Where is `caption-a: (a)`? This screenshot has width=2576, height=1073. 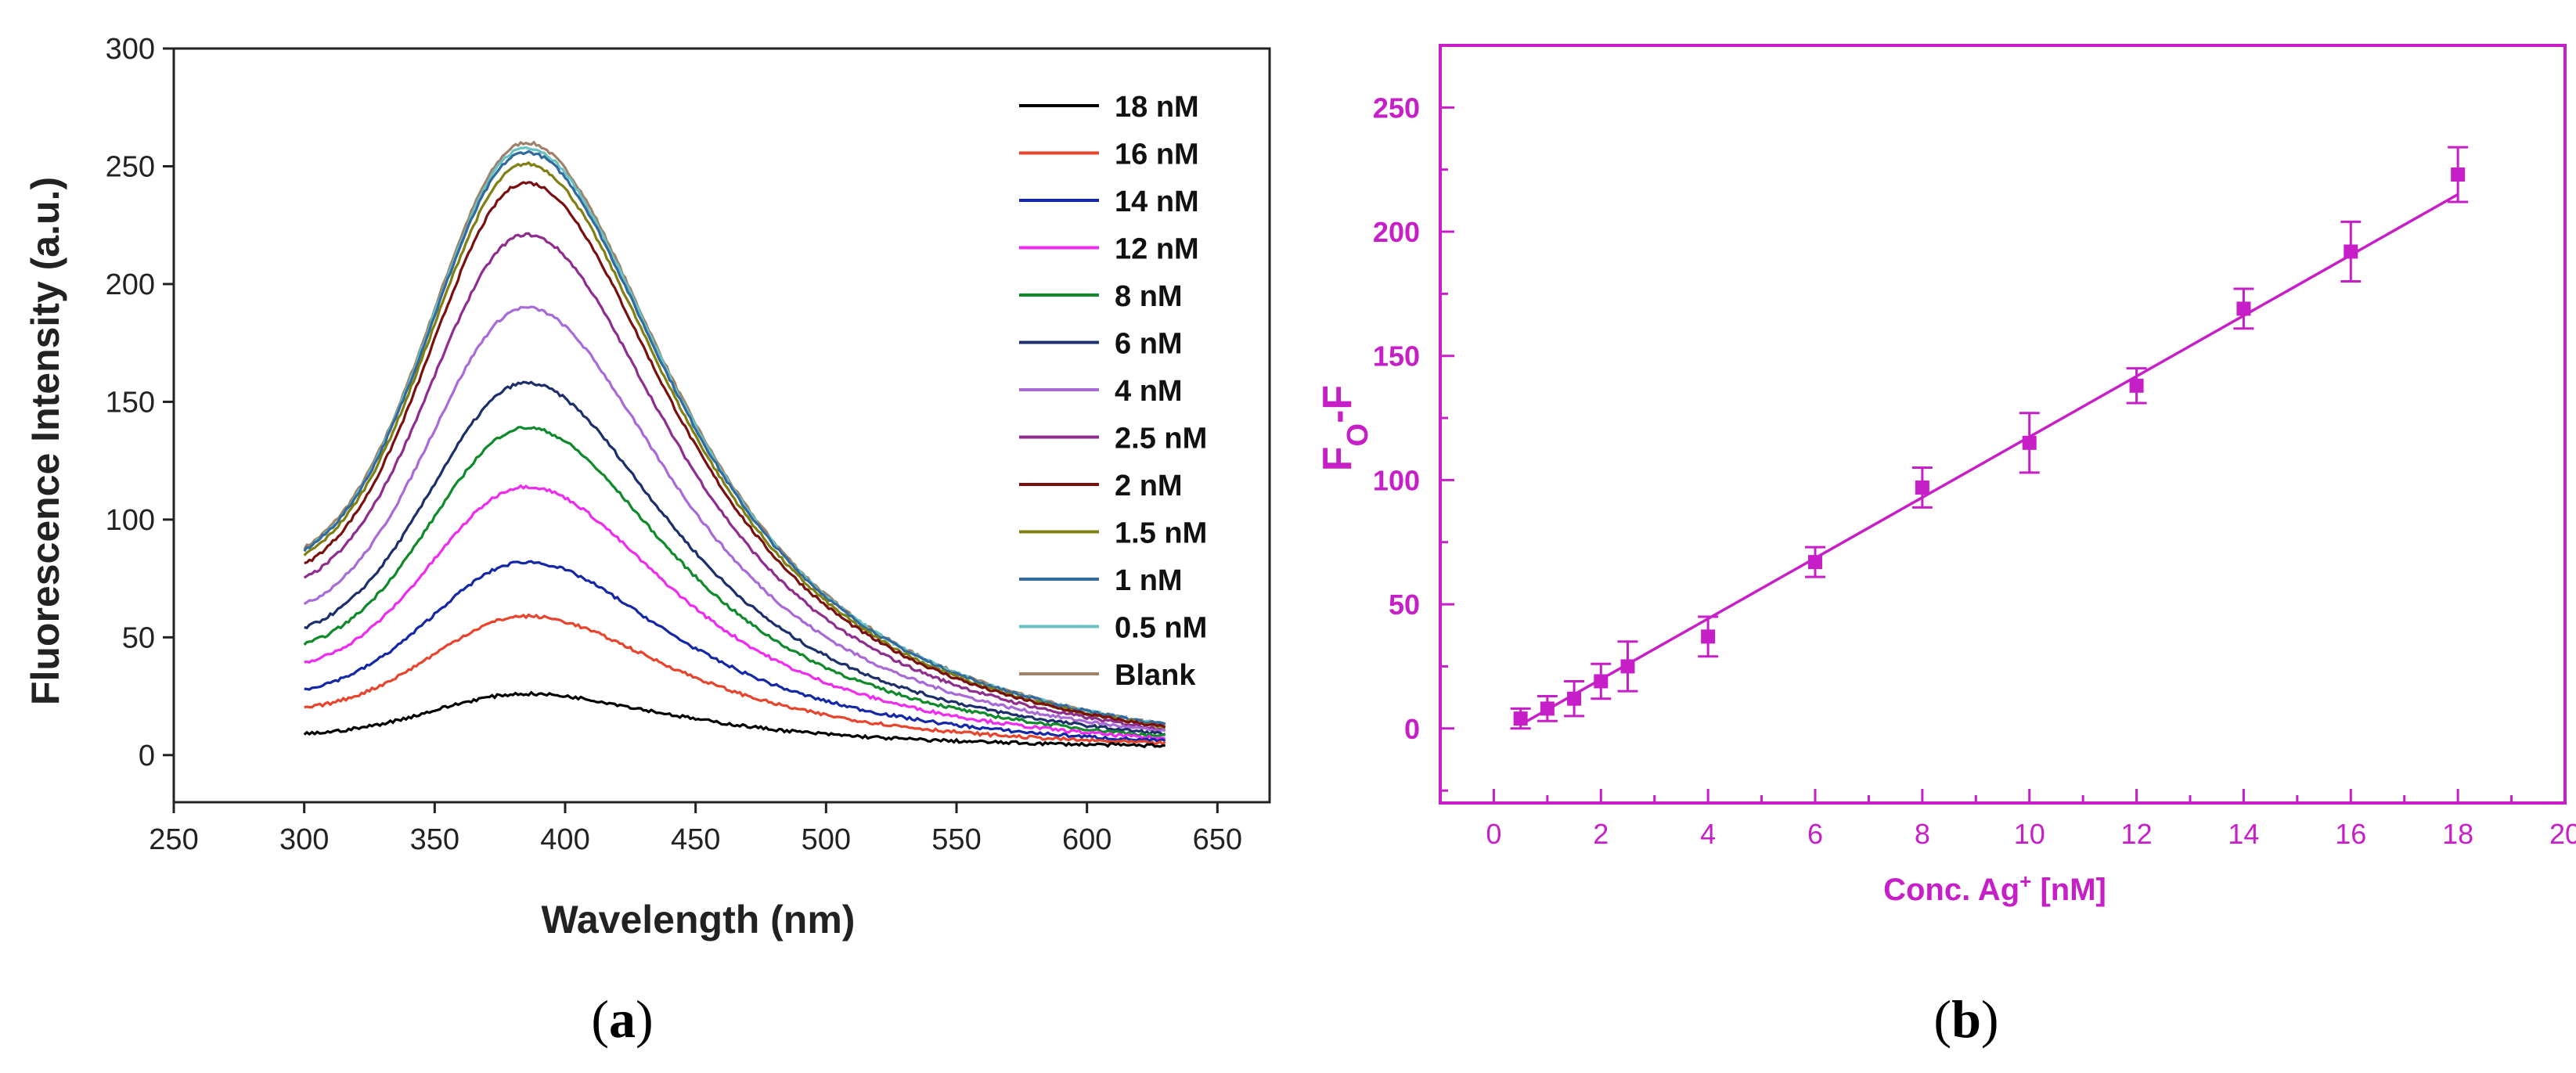
caption-a: (a) is located at coordinates (622, 1019).